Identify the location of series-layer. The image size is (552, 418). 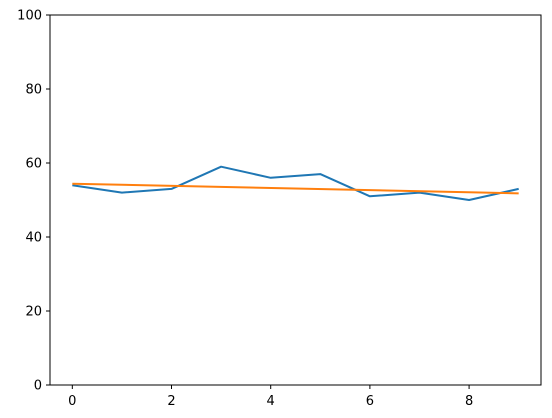
(295, 183).